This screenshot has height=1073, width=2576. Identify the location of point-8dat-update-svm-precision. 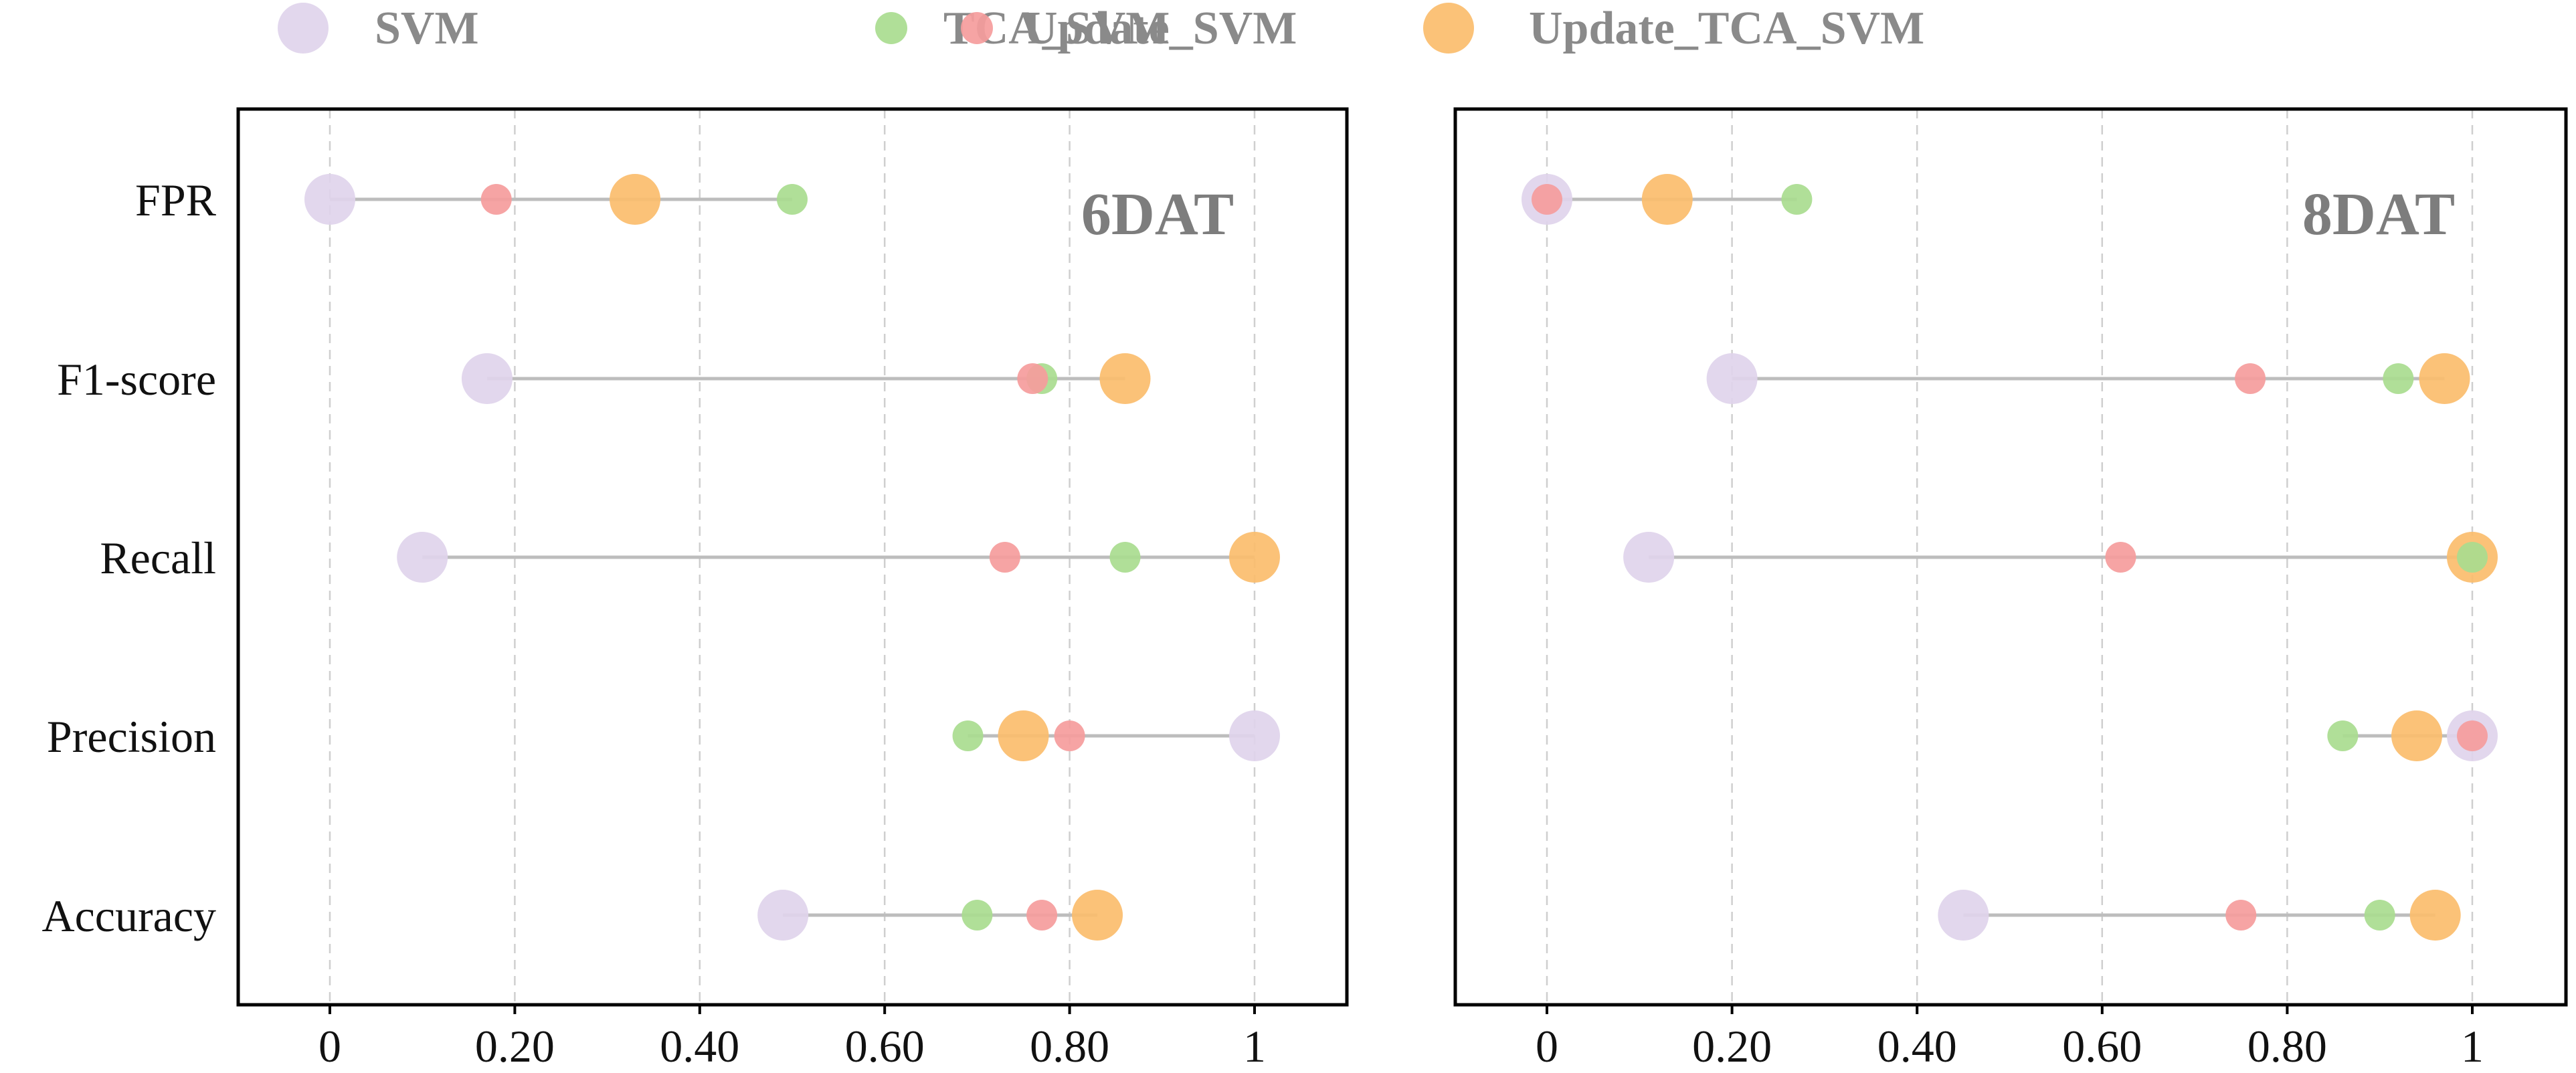
(2472, 735).